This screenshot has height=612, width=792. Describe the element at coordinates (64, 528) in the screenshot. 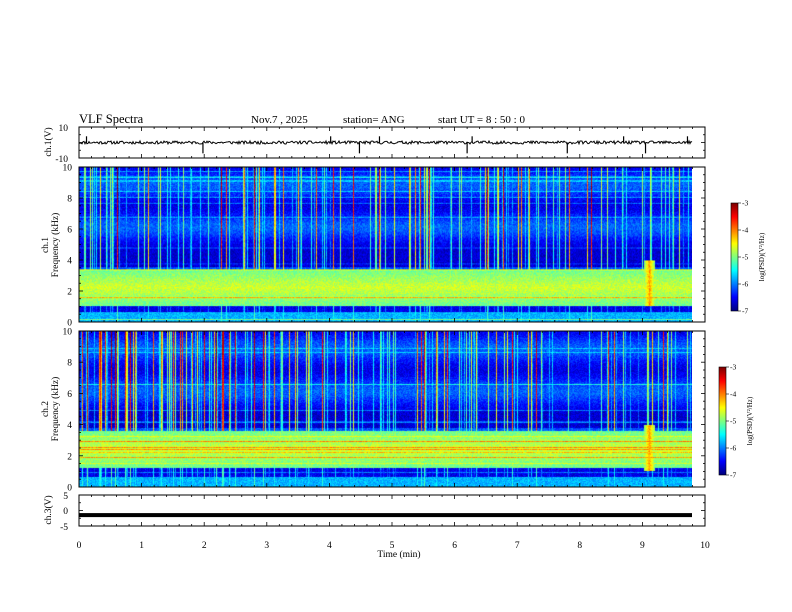

I see `ch3-ytick-bottom: -5` at that location.